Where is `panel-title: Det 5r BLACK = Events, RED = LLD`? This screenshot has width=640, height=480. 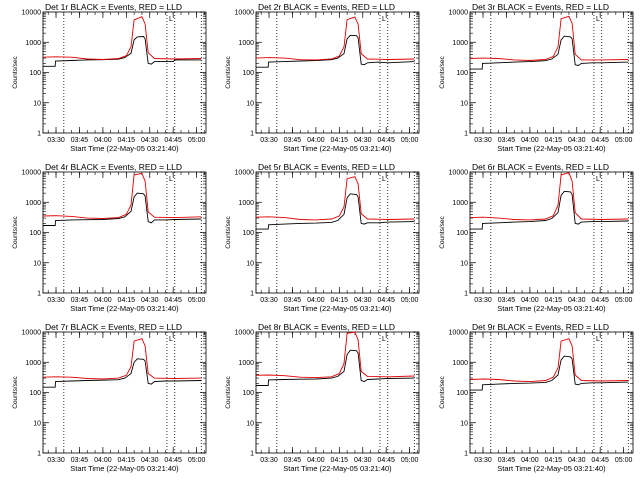 panel-title: Det 5r BLACK = Events, RED = LLD is located at coordinates (326, 167).